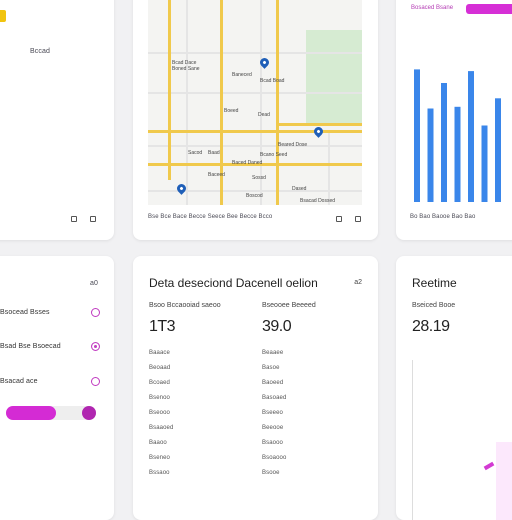 The height and width of the screenshot is (520, 512). Describe the element at coordinates (159, 458) in the screenshot. I see `table-row: Bseneo` at that location.